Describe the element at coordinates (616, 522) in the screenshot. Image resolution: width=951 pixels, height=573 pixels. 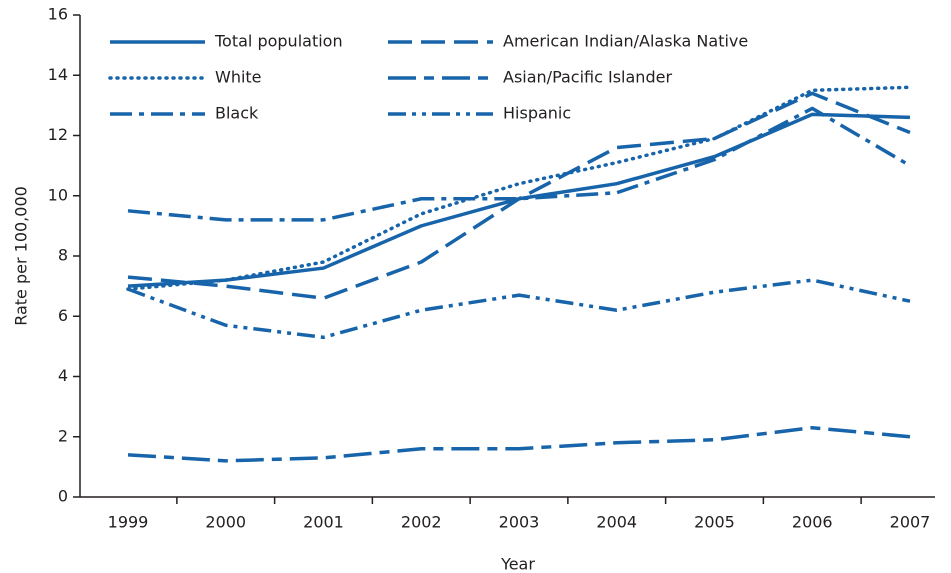
I see `x-tick-label: 2004` at that location.